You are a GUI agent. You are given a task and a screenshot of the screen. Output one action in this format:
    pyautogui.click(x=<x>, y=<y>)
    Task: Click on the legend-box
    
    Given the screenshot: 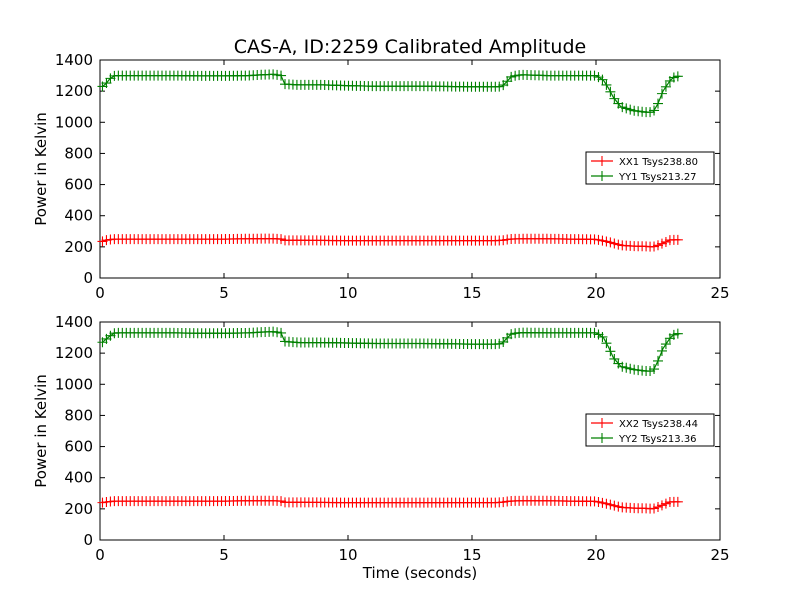 What is the action you would take?
    pyautogui.click(x=650, y=168)
    